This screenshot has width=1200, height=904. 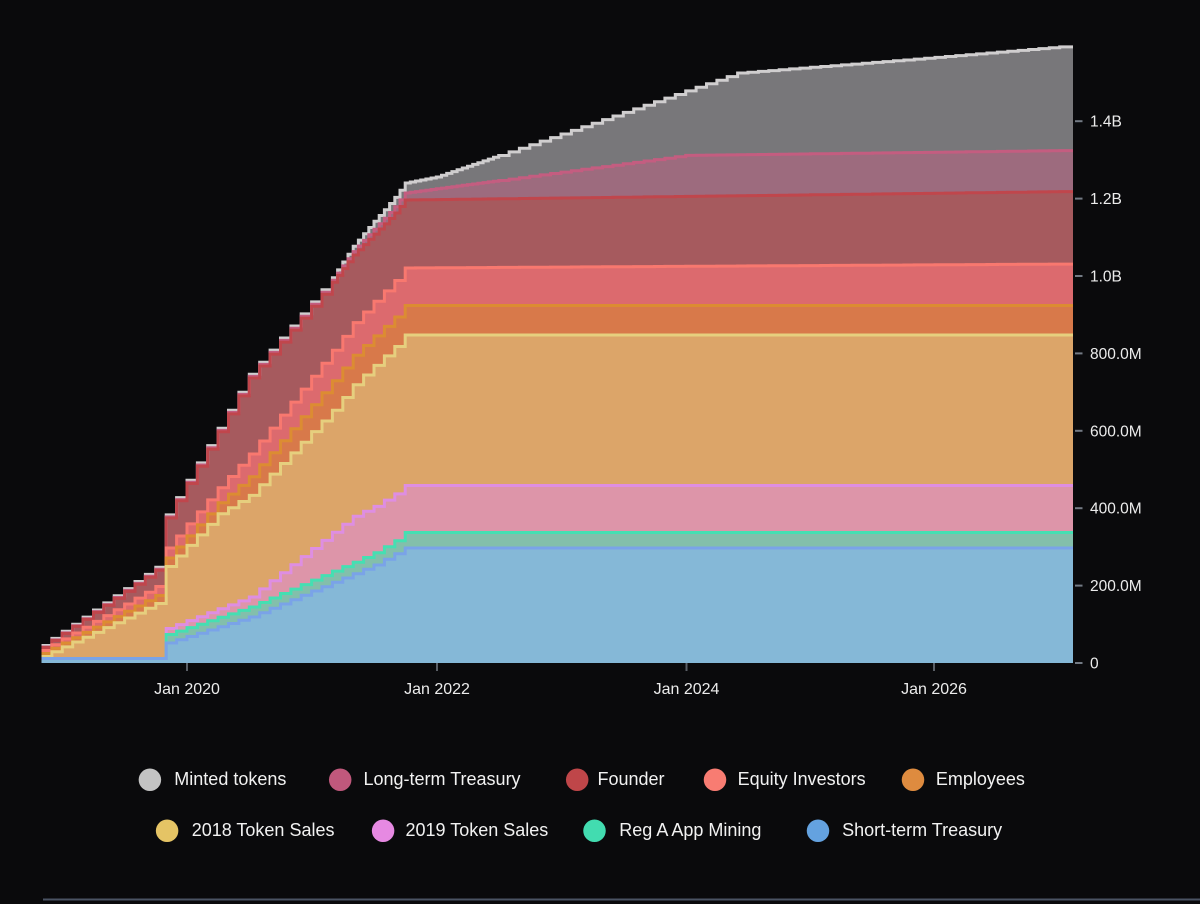 What do you see at coordinates (230, 779) in the screenshot?
I see `svg-text: Minted tokens` at bounding box center [230, 779].